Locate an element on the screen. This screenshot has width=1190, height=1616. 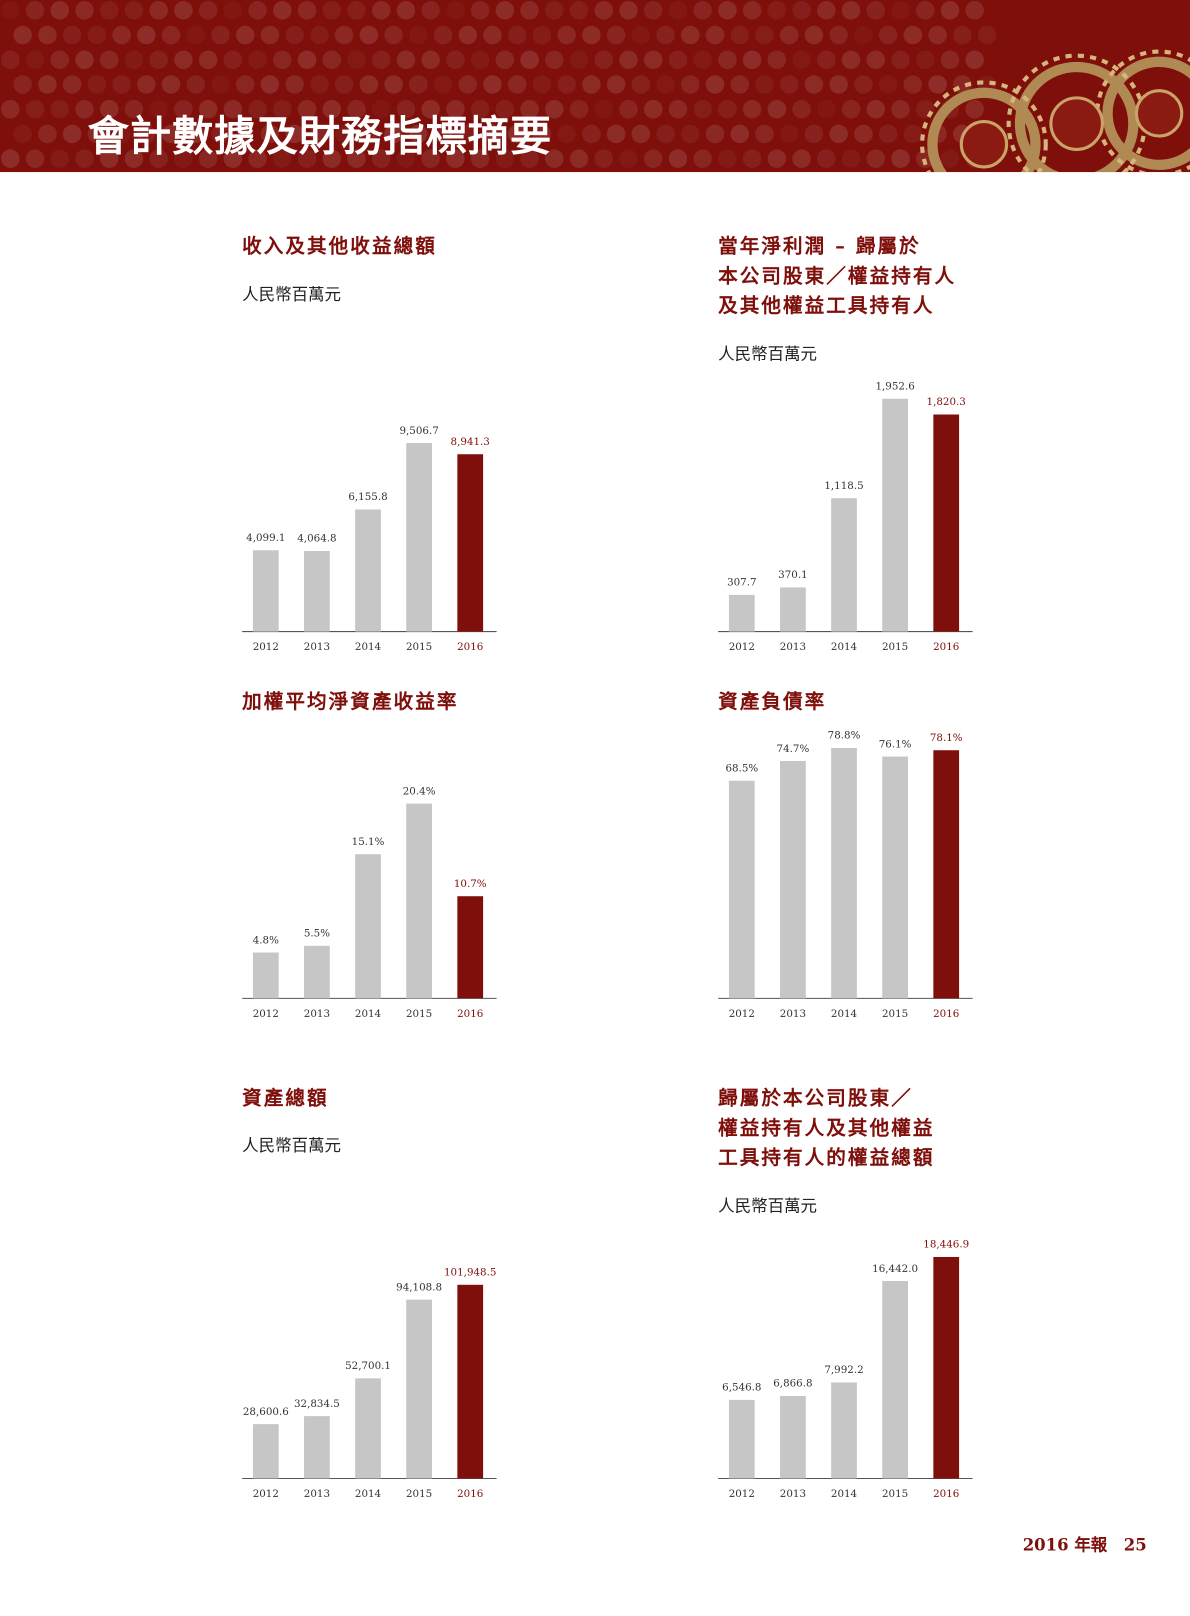
data-label: 74.7% is located at coordinates (793, 749).